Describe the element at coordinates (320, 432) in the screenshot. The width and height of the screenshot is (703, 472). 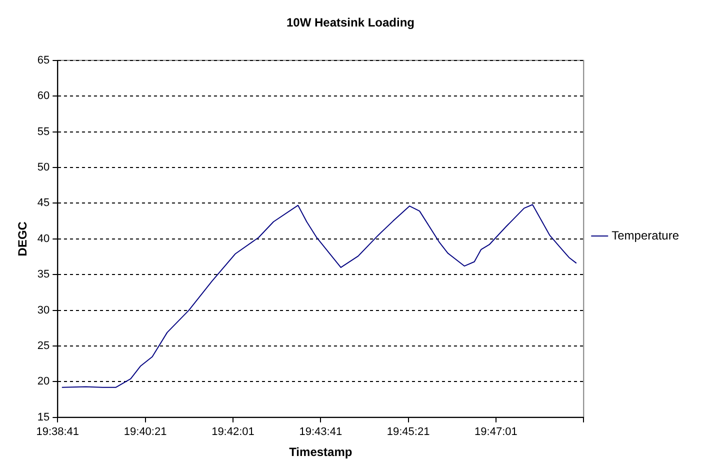
I see `x-tick-label: 19:43:41` at that location.